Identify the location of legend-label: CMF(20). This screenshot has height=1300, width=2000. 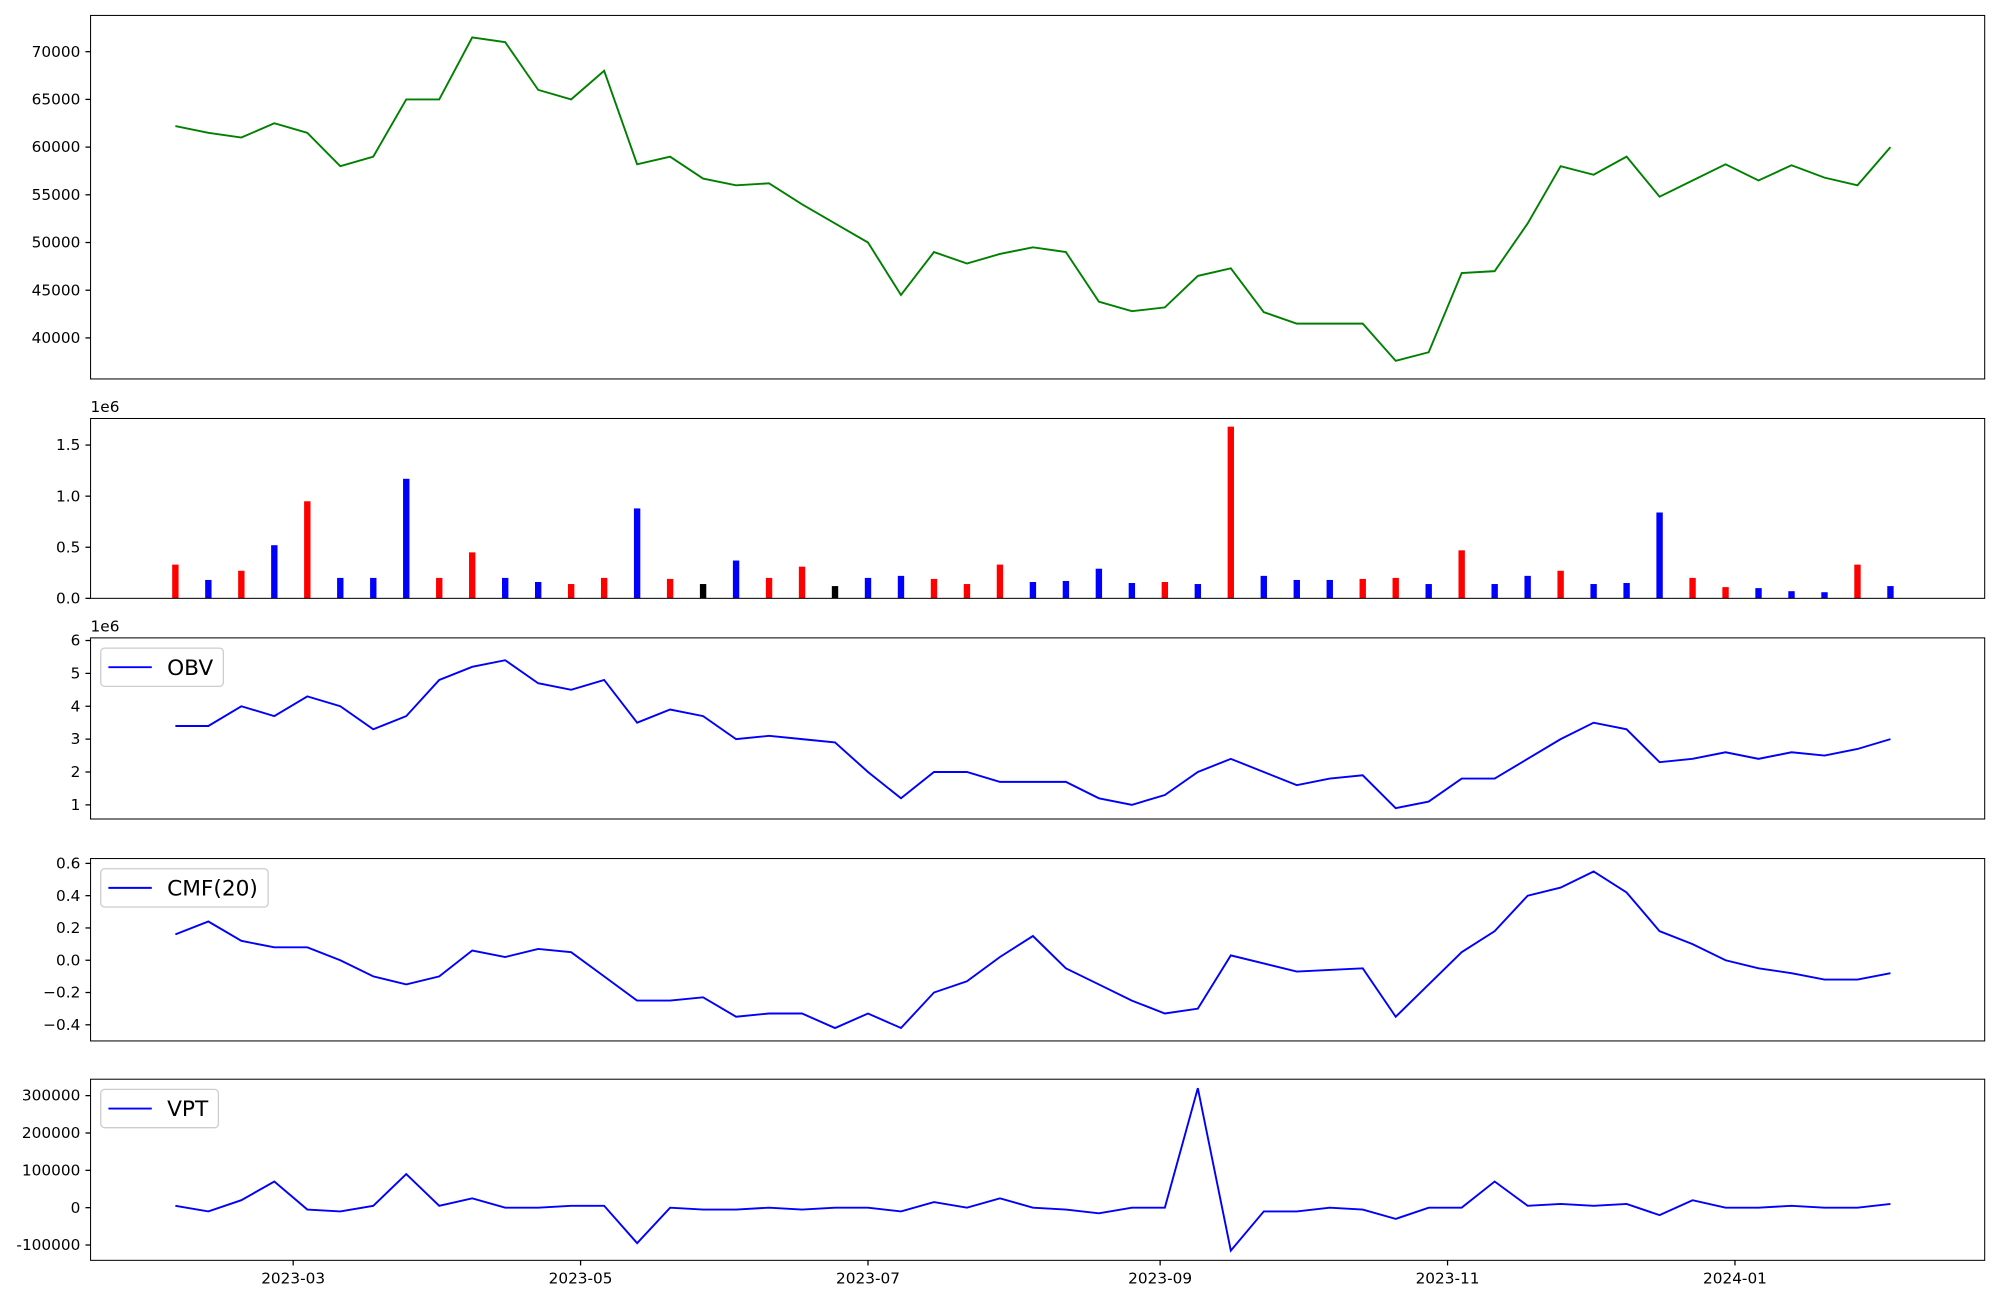
(212, 889).